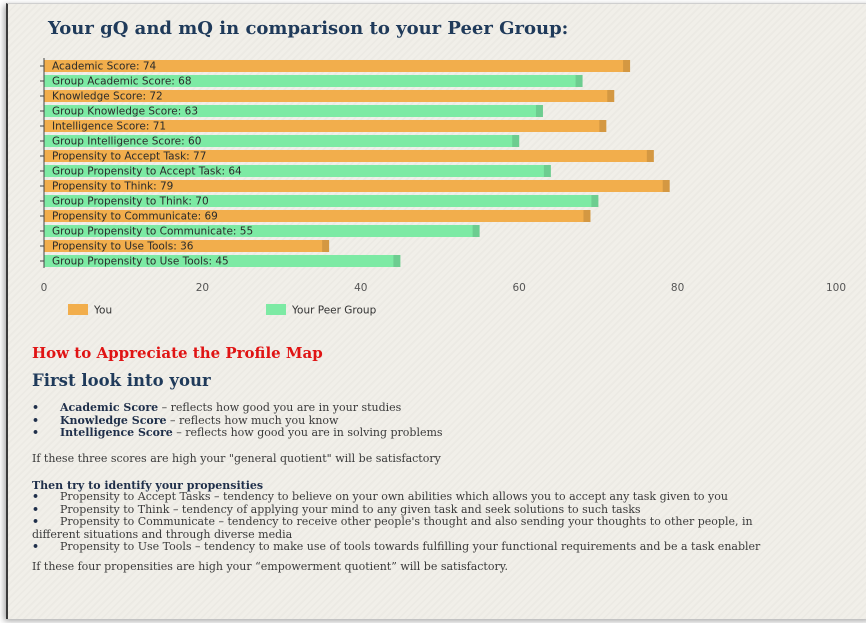 The width and height of the screenshot is (866, 623). Describe the element at coordinates (122, 82) in the screenshot. I see `bar-label: Group Academic Score: 68` at that location.